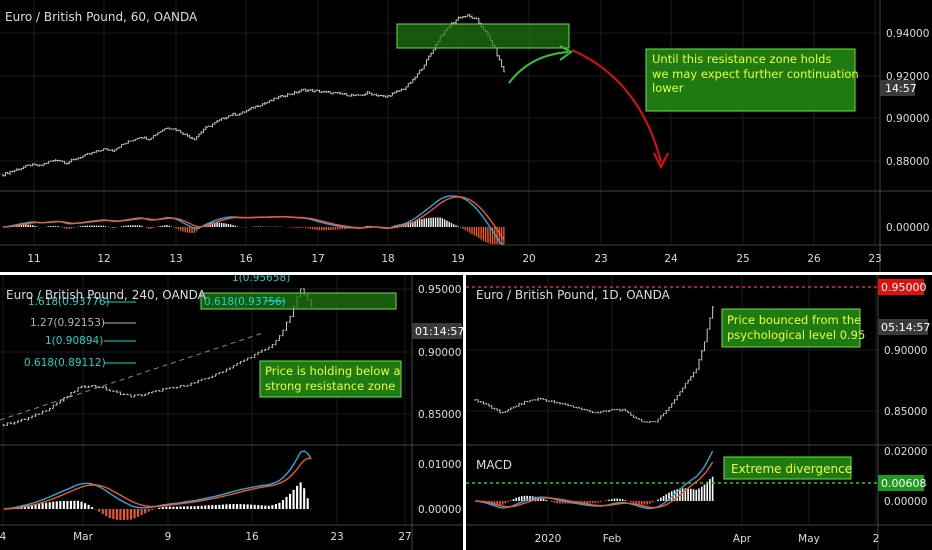 The image size is (932, 550). I want to click on trend-line, so click(132, 376).